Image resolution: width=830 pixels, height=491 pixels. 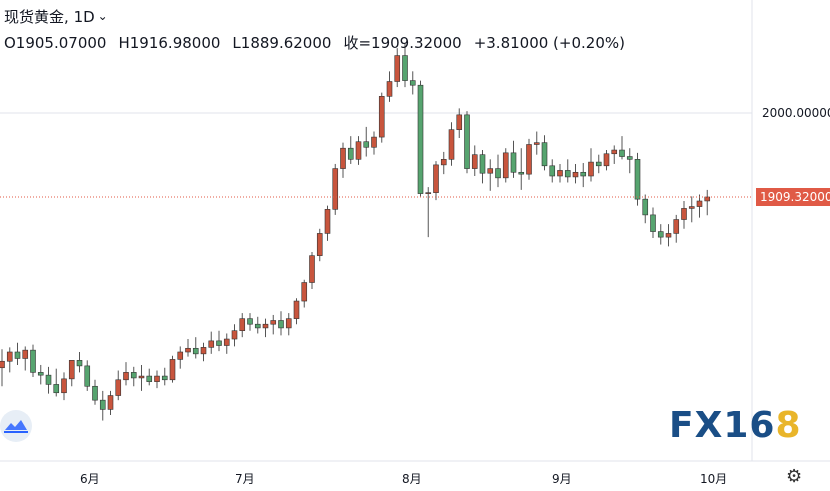 I want to click on gear-icon: ⚙, so click(x=794, y=476).